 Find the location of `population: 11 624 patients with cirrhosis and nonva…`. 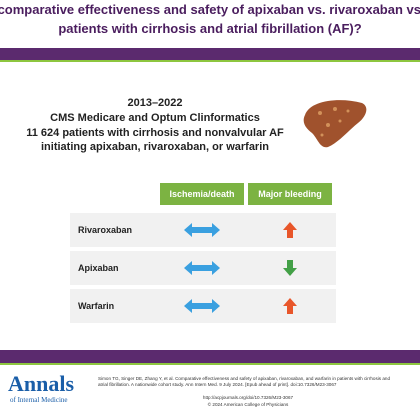

population: 11 624 patients with cirrhosis and nonva… is located at coordinates (155, 133).